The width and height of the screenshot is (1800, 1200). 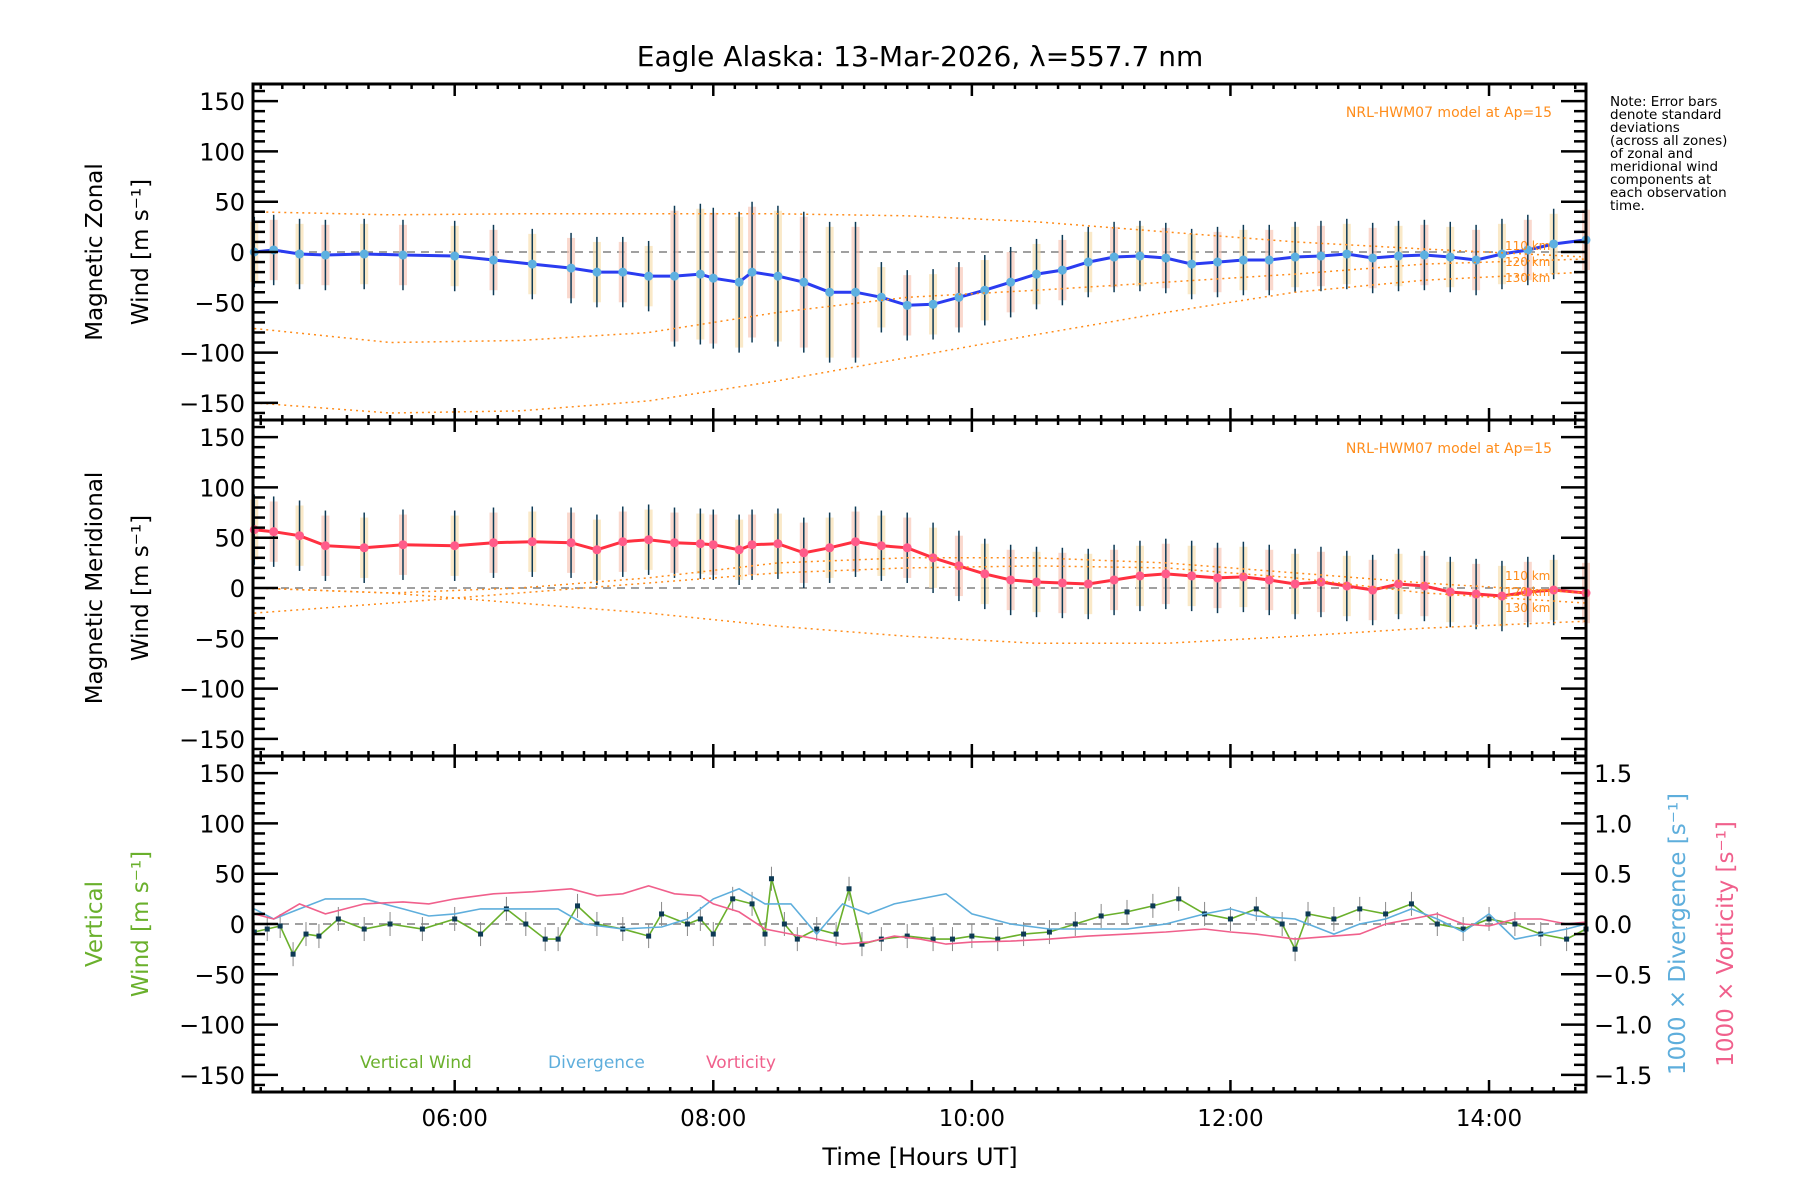 I want to click on model-label: NRL-HWM07 model at Ap=15, so click(x=1449, y=113).